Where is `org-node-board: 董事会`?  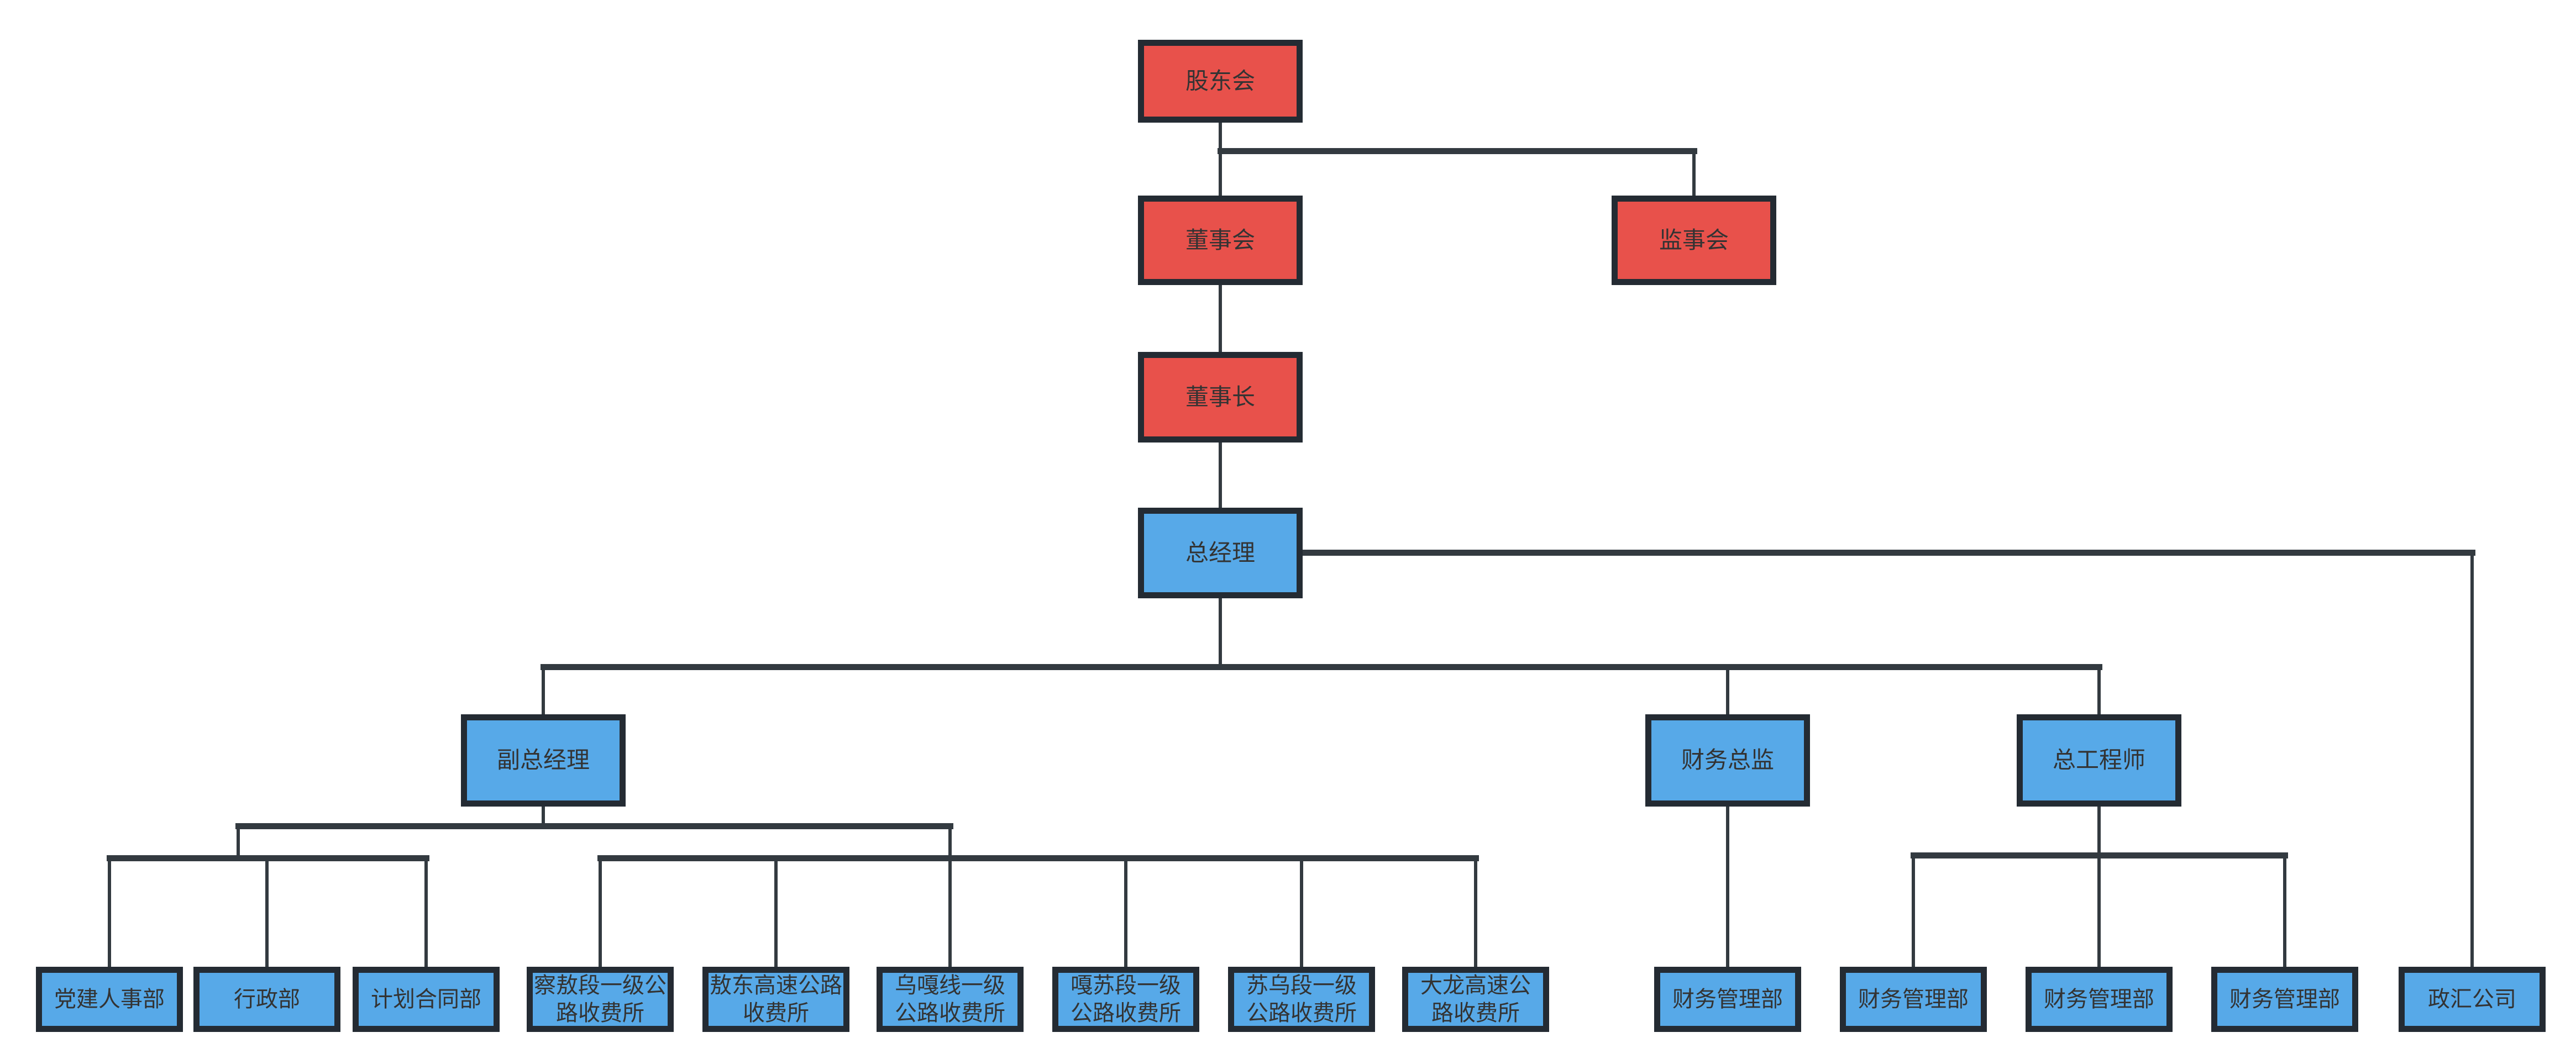
org-node-board: 董事会 is located at coordinates (1220, 240).